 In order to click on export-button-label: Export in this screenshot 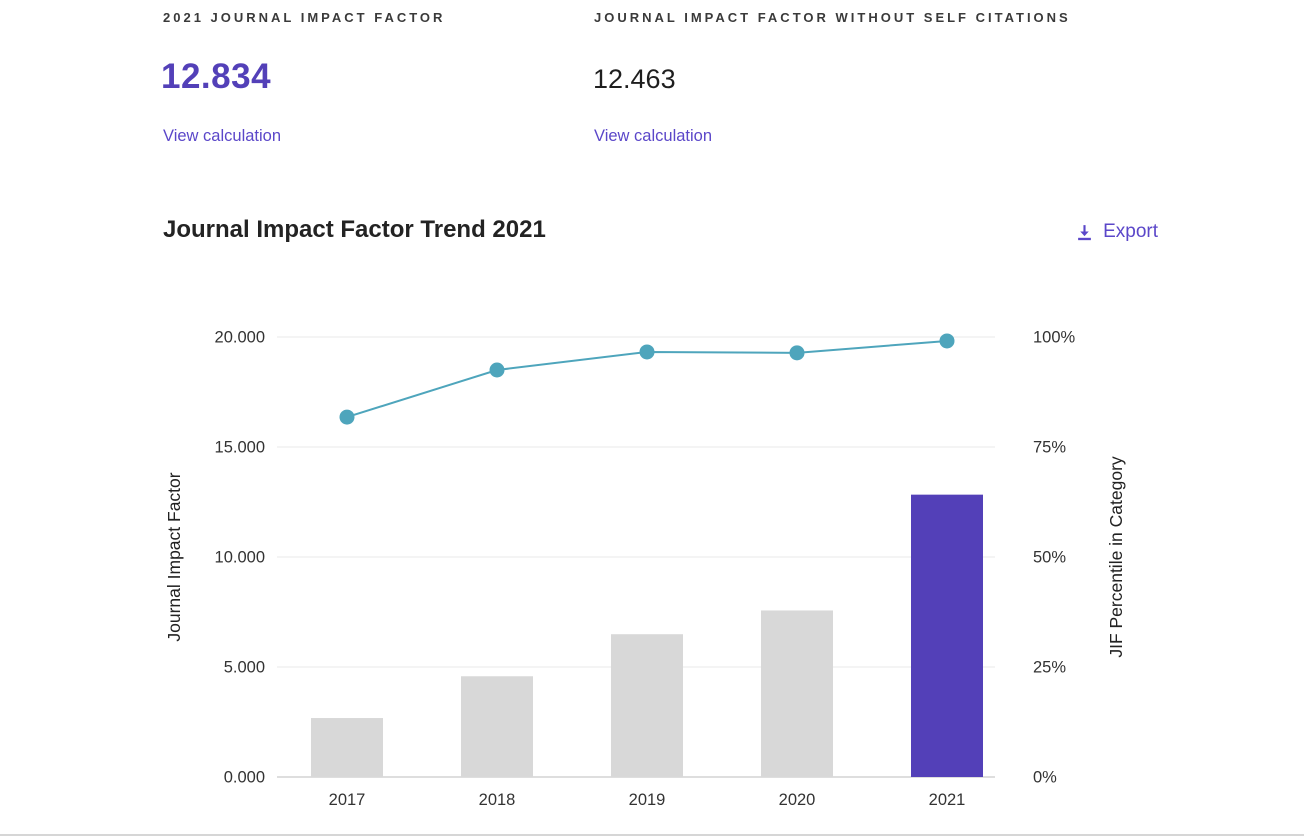, I will do `click(1130, 231)`.